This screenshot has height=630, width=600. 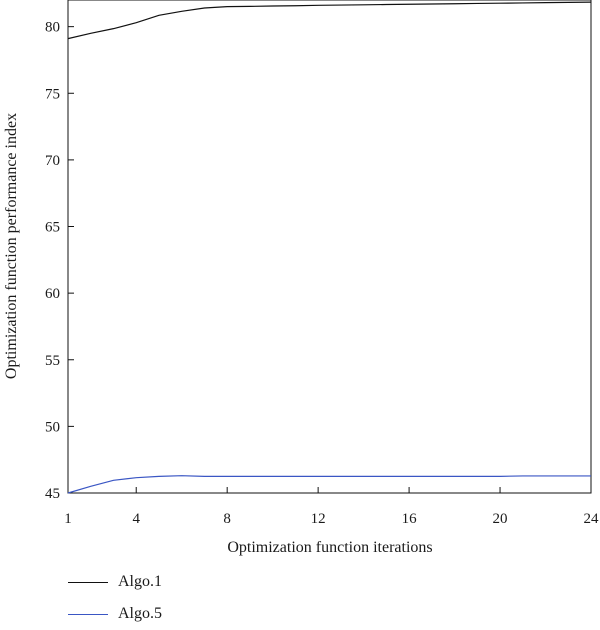 What do you see at coordinates (52, 294) in the screenshot?
I see `y-tick-label: 60` at bounding box center [52, 294].